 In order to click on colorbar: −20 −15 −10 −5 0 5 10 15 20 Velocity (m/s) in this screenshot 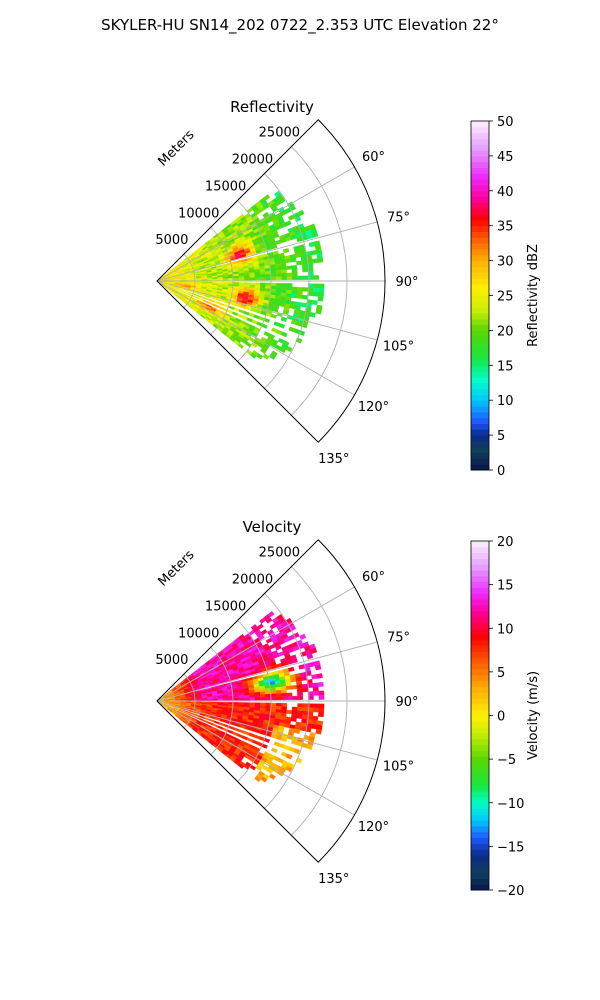, I will do `click(505, 717)`.